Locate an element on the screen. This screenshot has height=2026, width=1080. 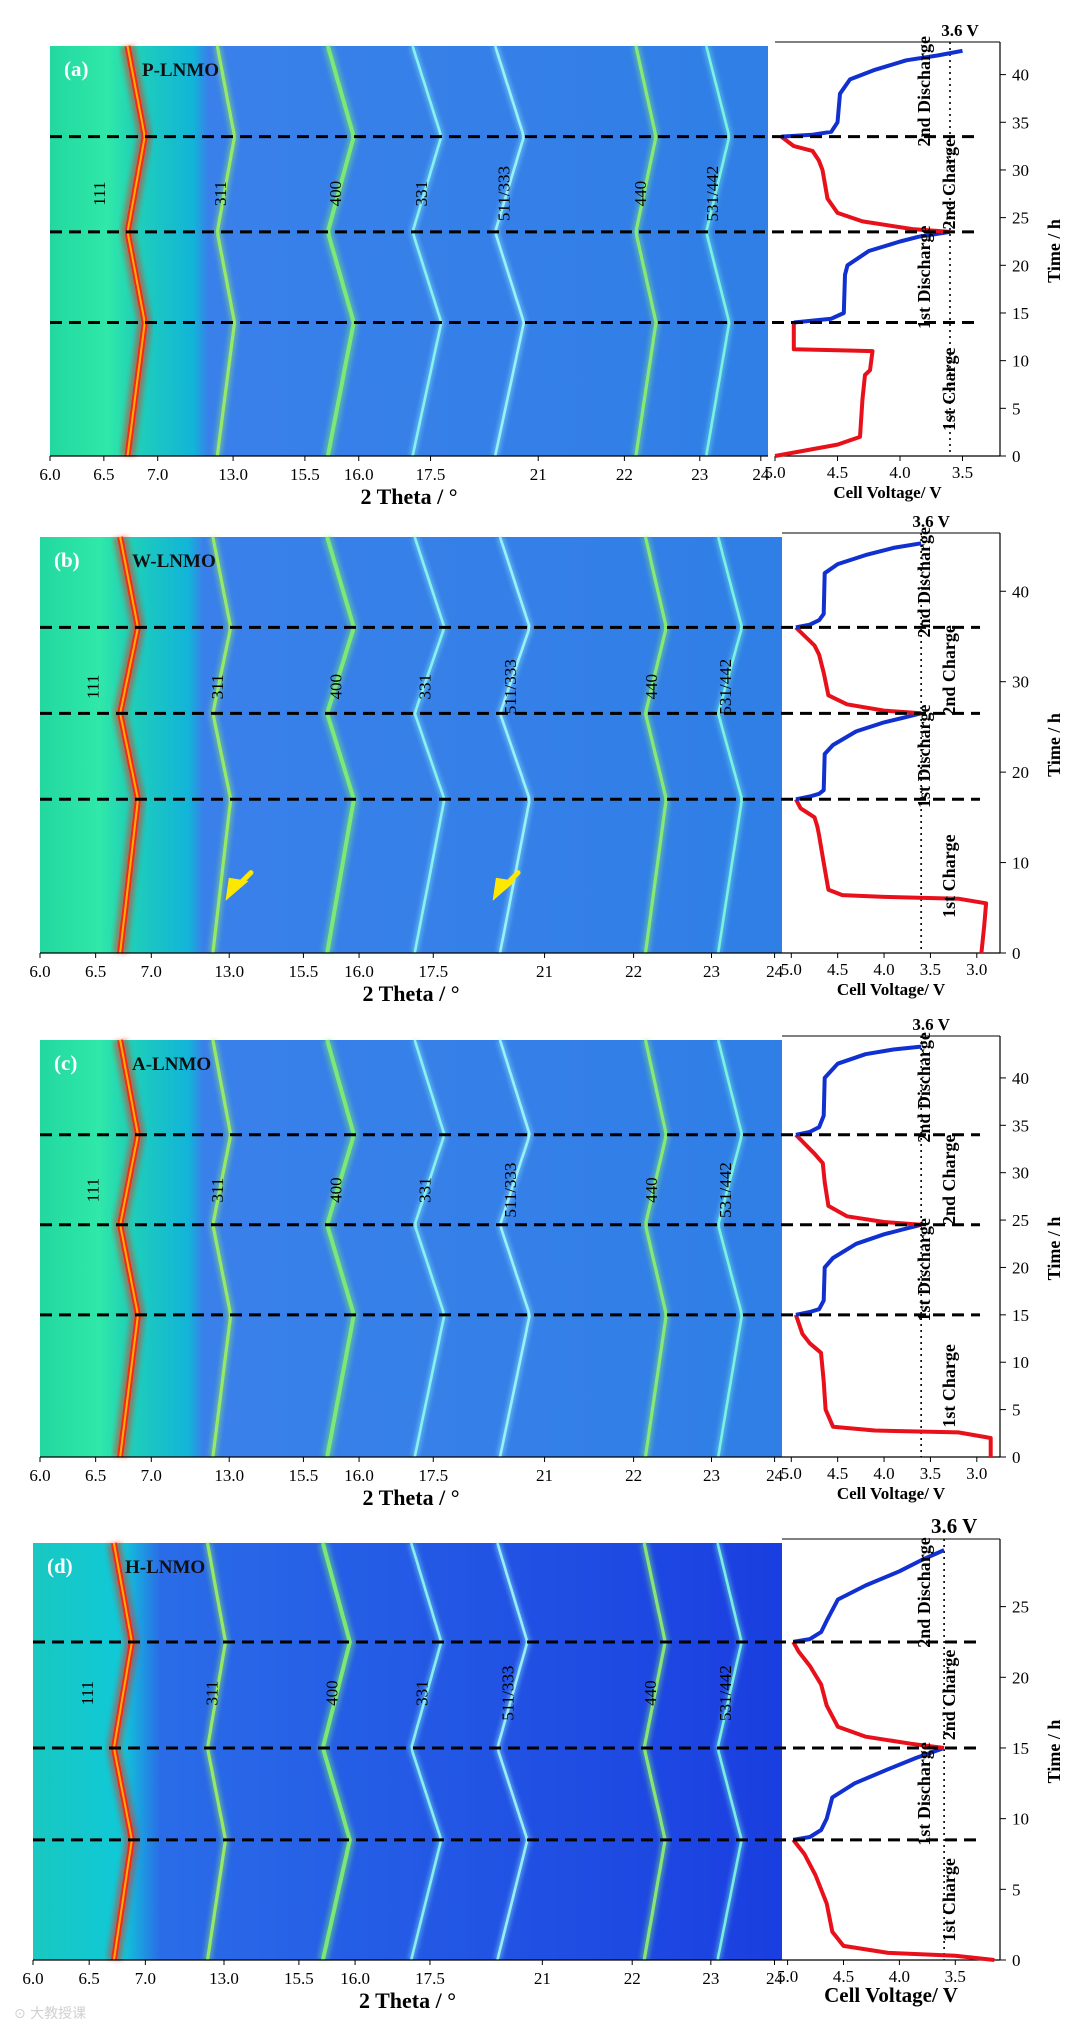
time-tick-label: 25 is located at coordinates (1020, 1607).